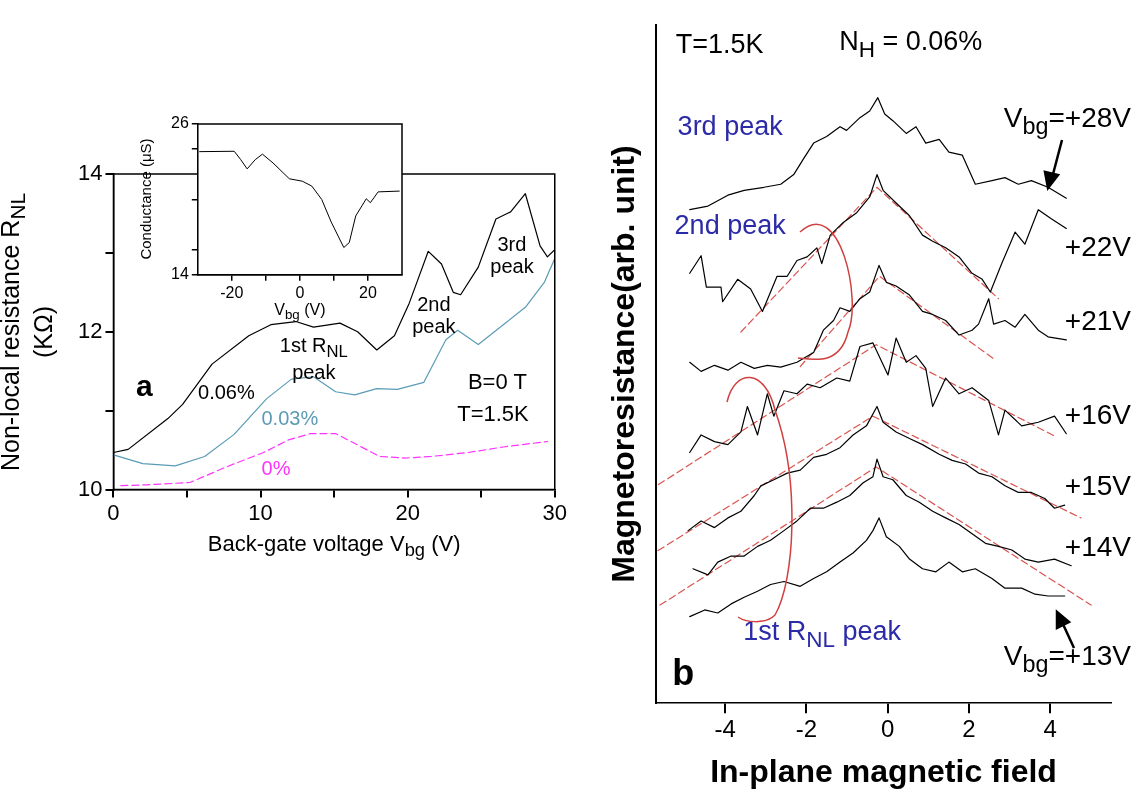 The width and height of the screenshot is (1136, 810). I want to click on series-label: 0.03%, so click(290, 418).